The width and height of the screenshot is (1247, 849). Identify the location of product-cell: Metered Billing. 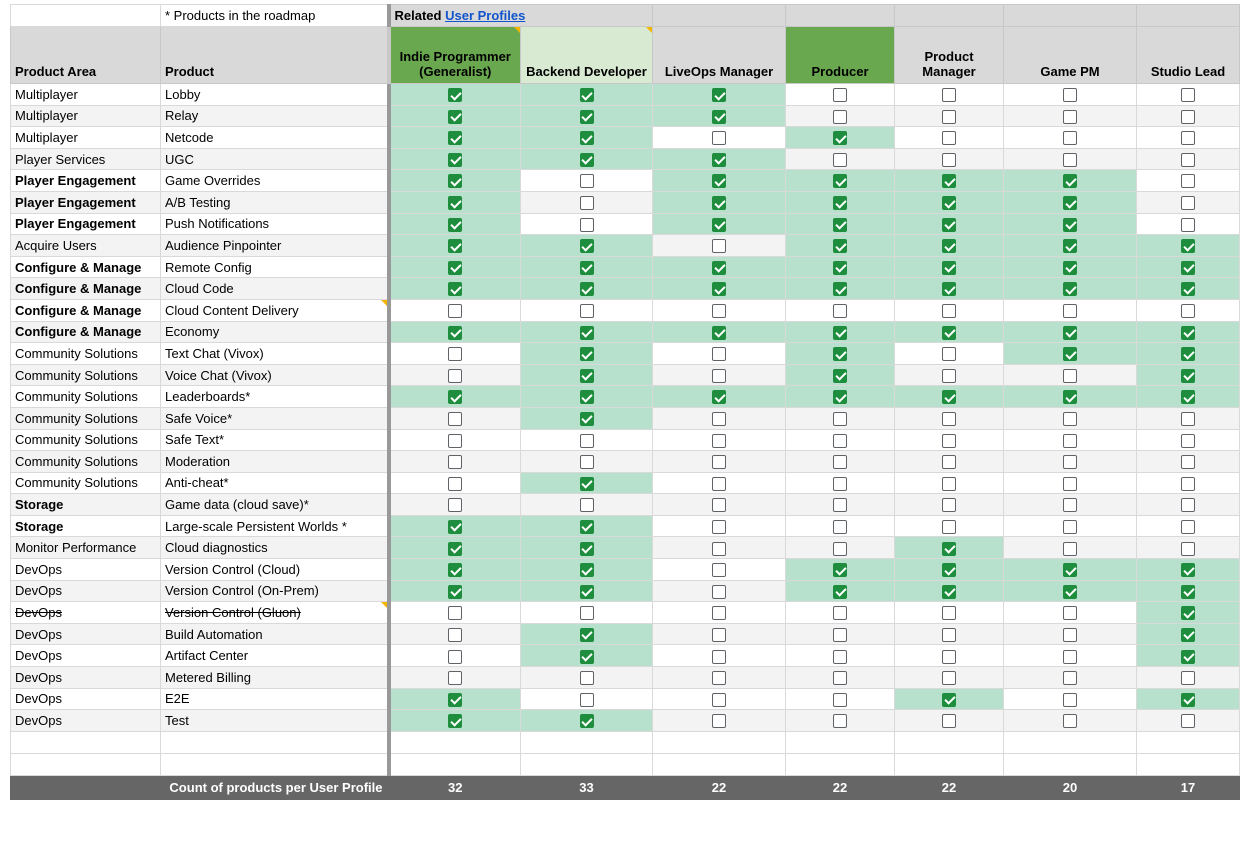
(275, 677).